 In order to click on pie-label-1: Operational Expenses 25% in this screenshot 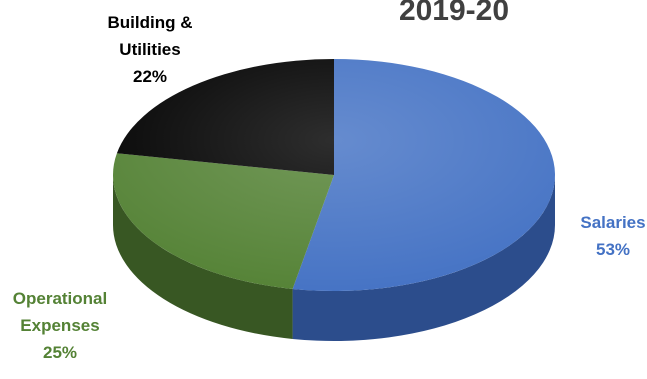, I will do `click(60, 325)`.